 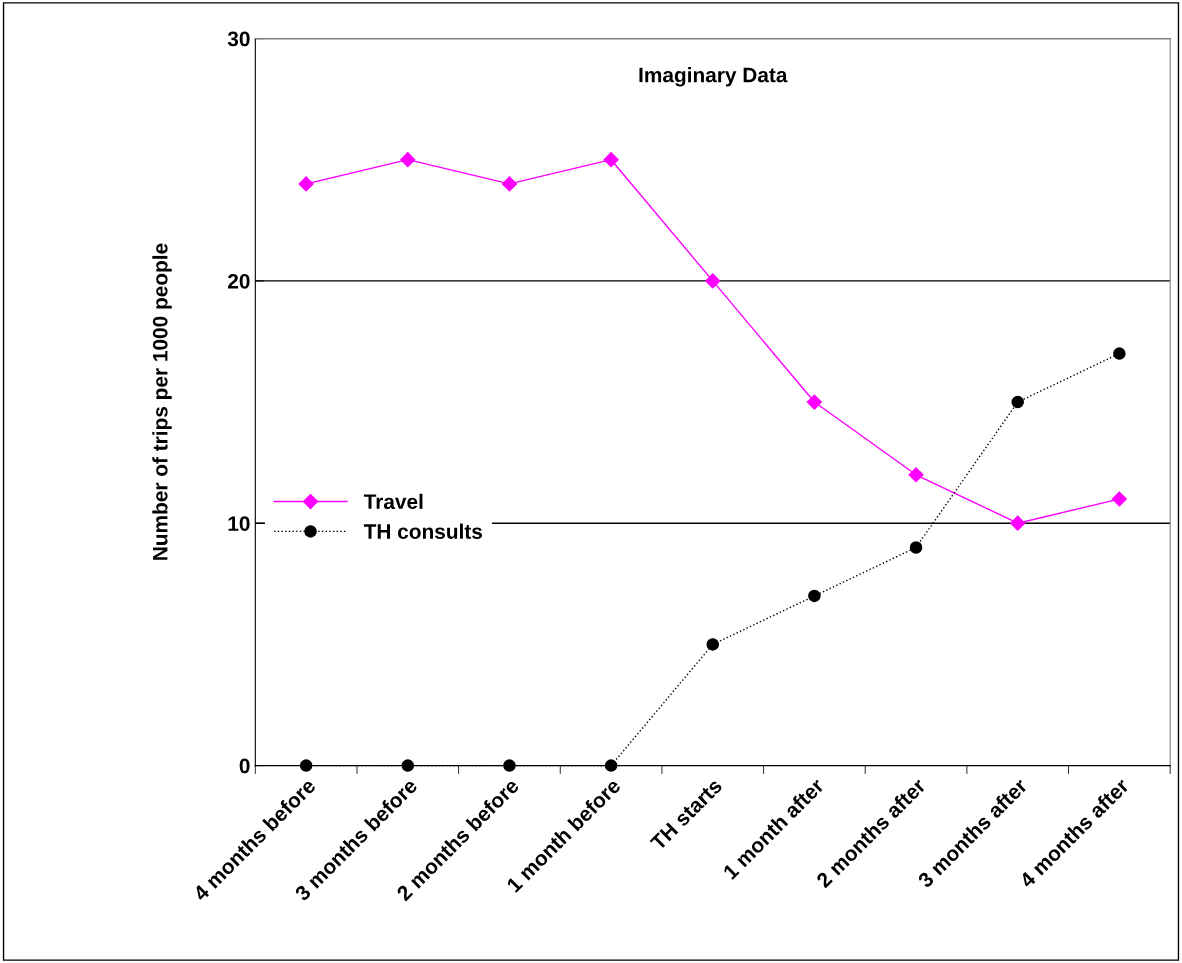 What do you see at coordinates (423, 531) in the screenshot?
I see `legend-label: TH consults` at bounding box center [423, 531].